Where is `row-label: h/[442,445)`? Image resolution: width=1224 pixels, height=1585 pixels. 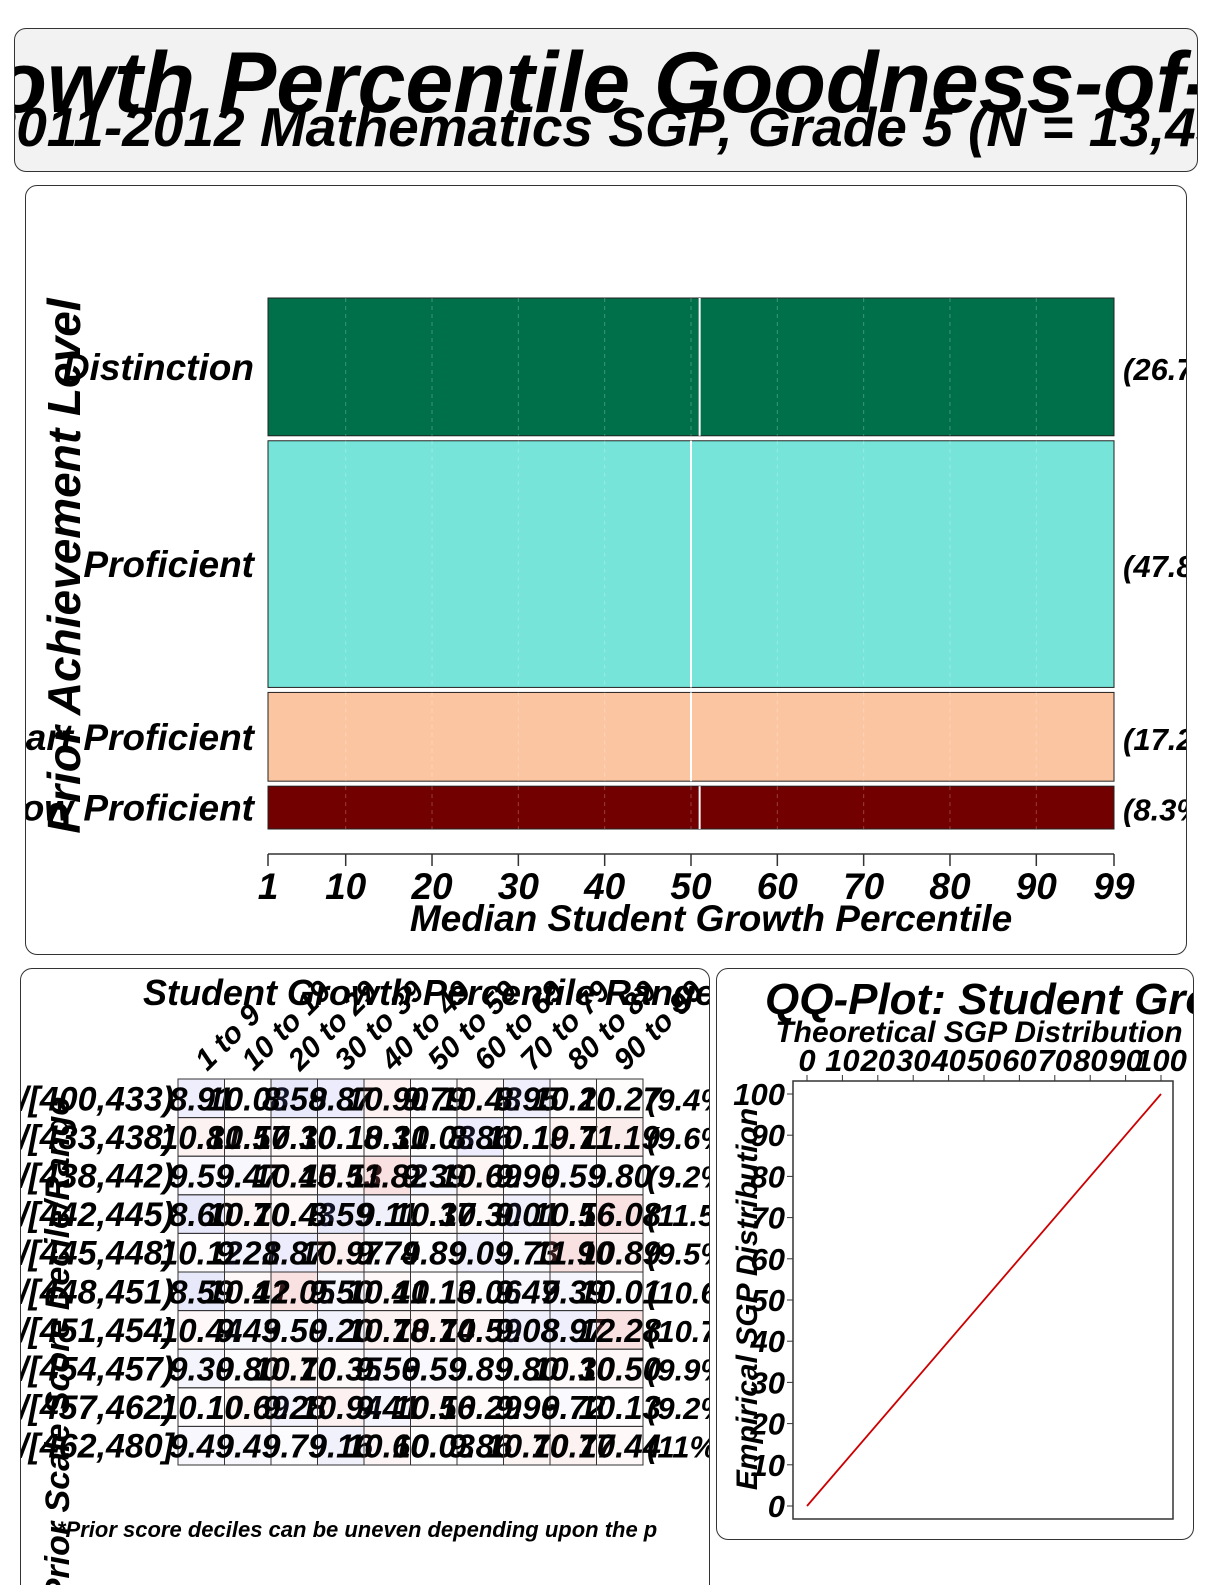
row-label: h/[442,445) is located at coordinates (97, 1215).